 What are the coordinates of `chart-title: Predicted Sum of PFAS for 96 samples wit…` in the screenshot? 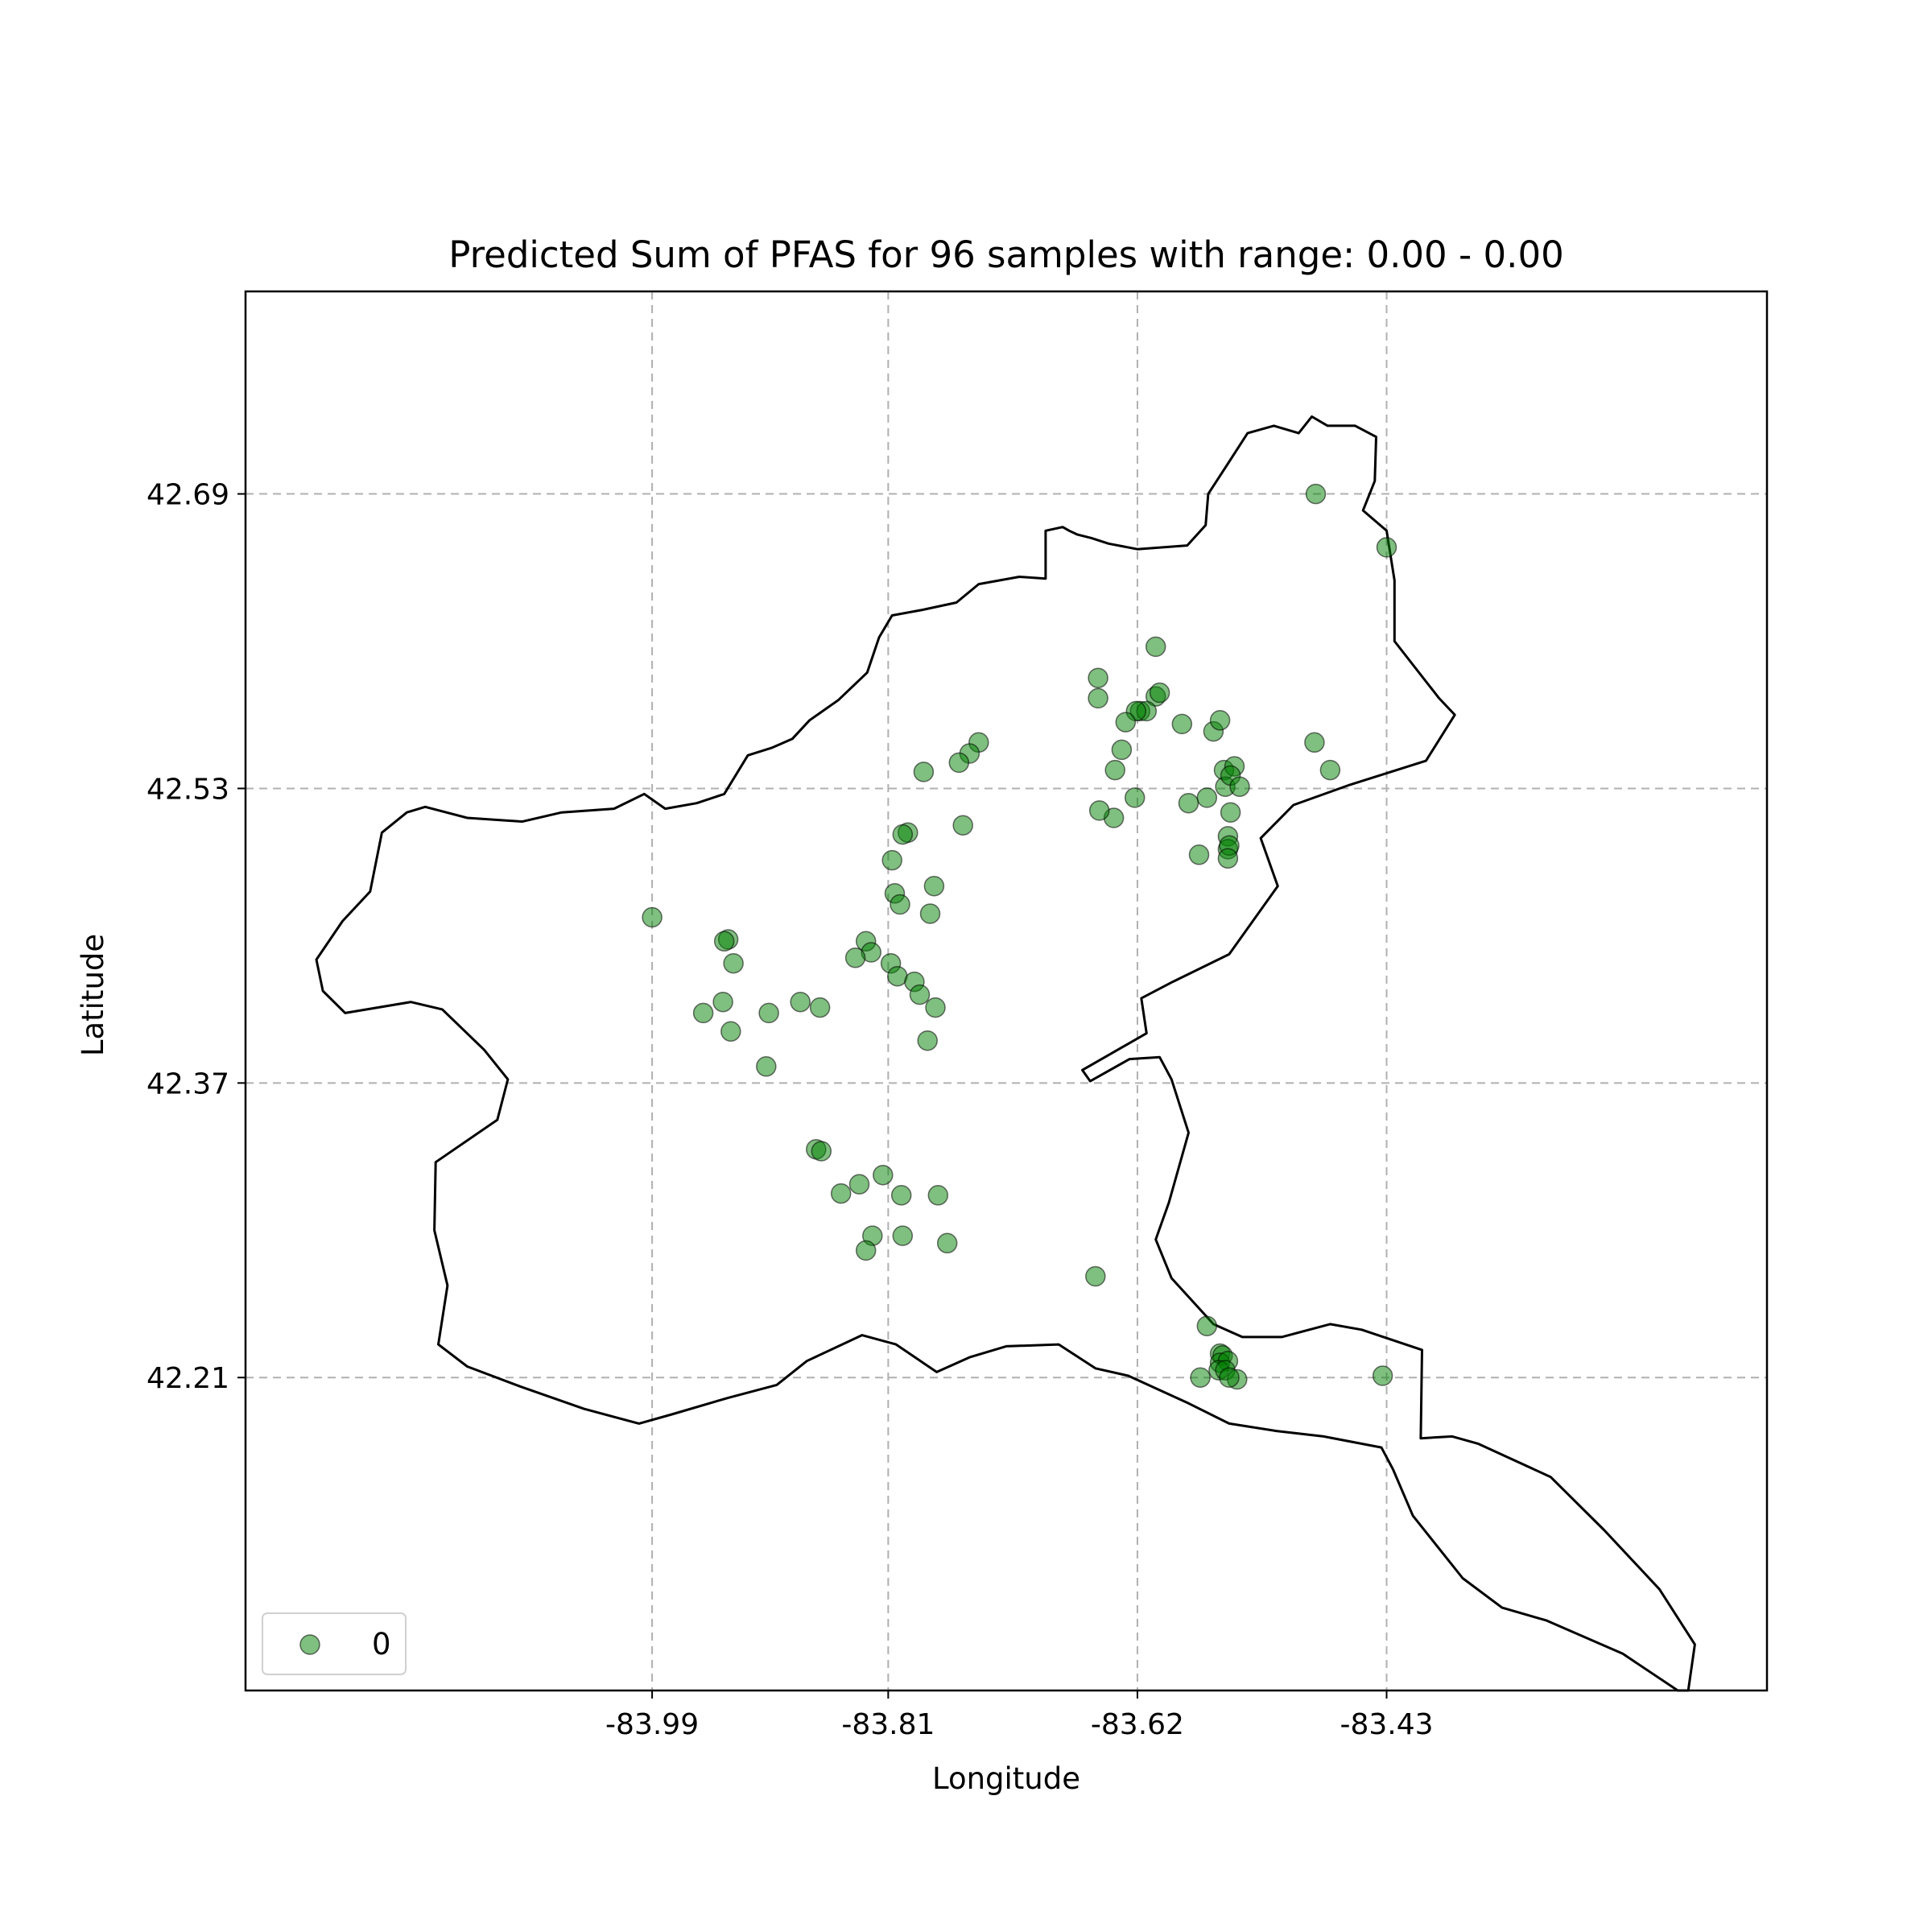 It's located at (1006, 254).